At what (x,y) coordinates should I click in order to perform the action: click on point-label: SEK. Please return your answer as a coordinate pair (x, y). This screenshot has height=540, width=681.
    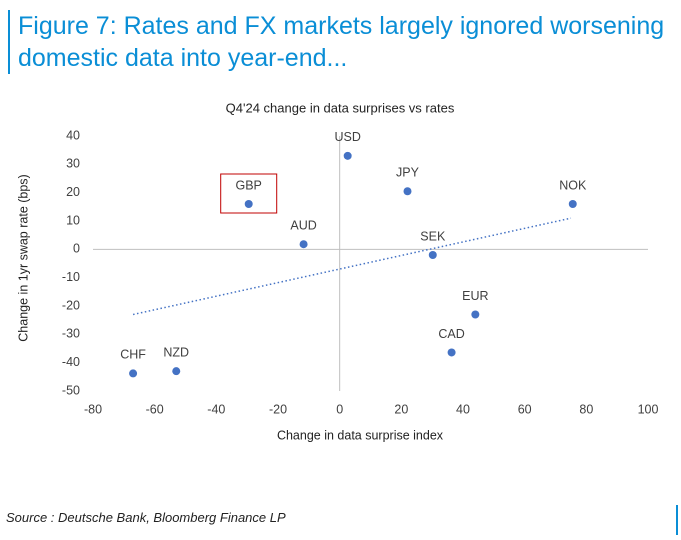
    Looking at the image, I should click on (433, 236).